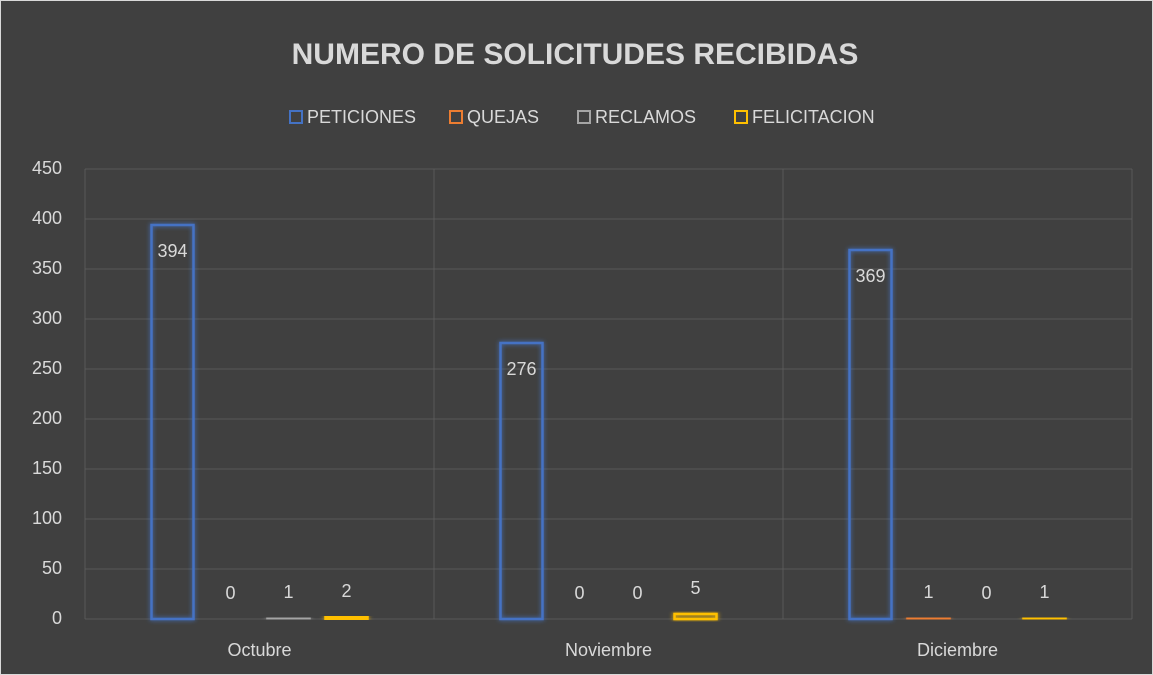 The image size is (1153, 675). I want to click on data-label: 2, so click(346, 591).